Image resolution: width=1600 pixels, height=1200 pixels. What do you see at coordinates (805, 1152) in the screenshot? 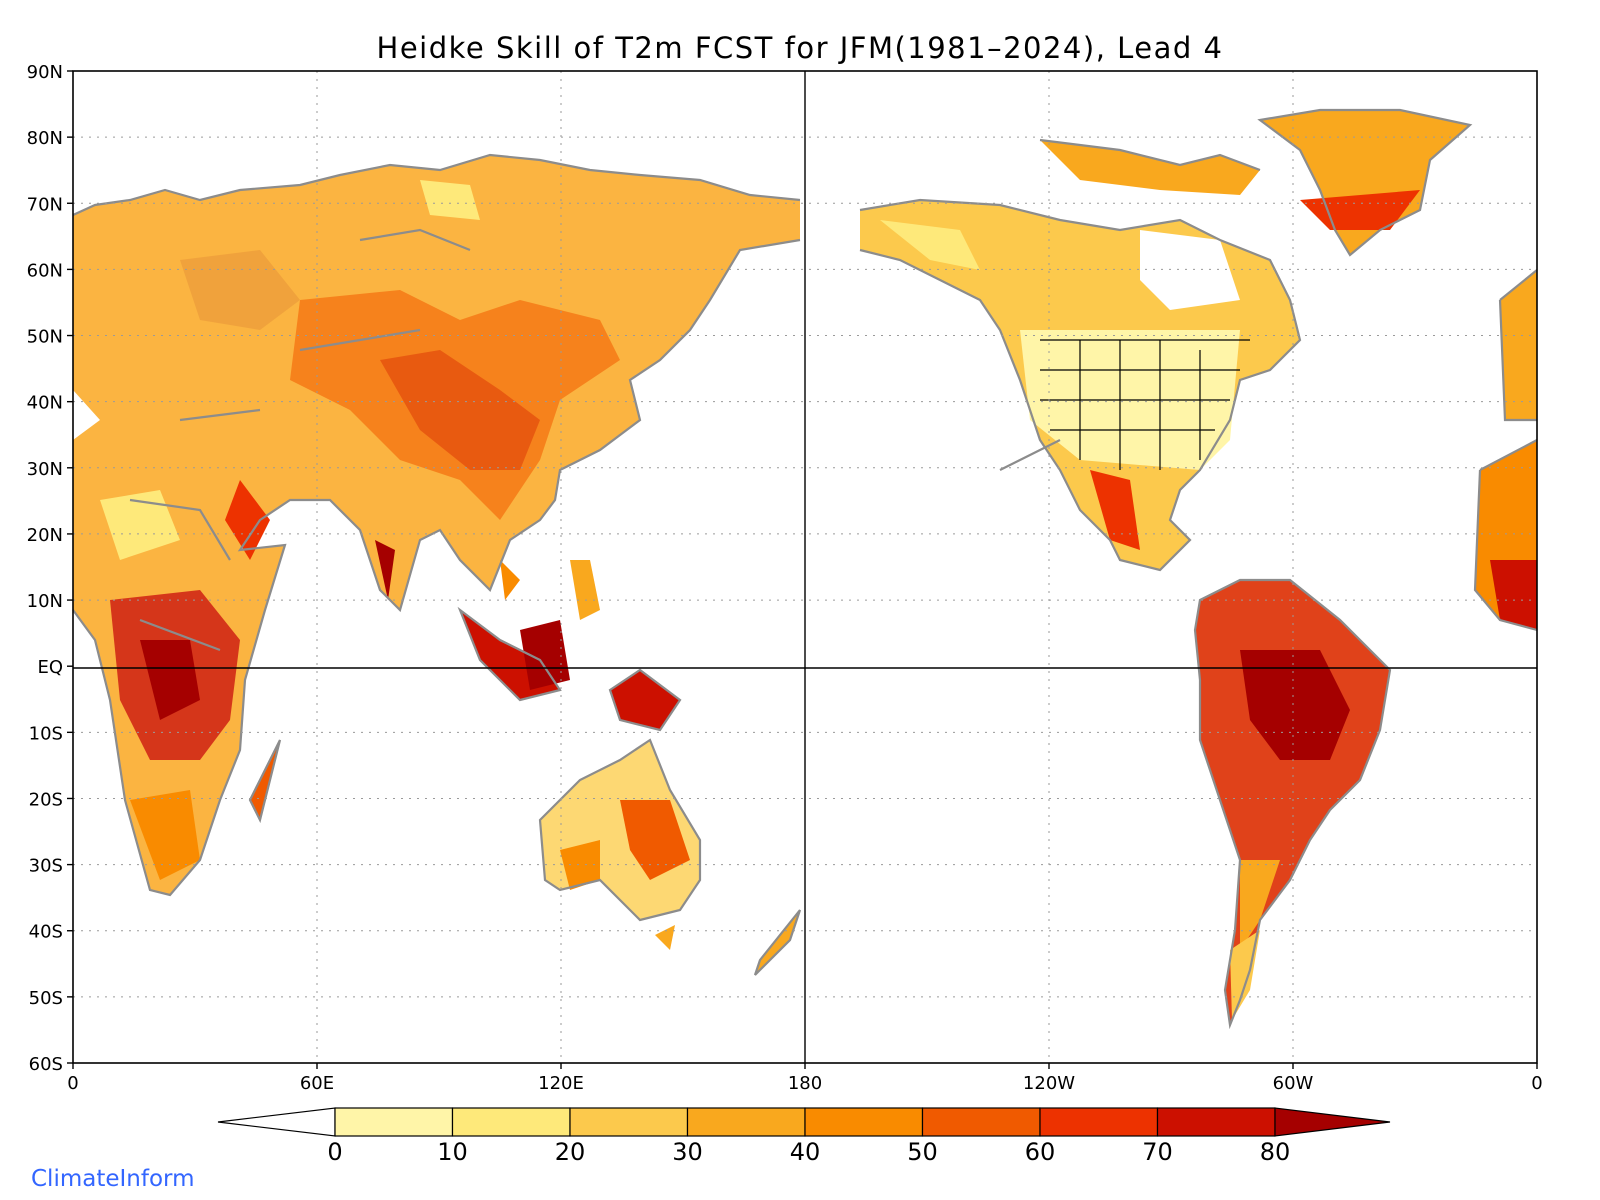
I see `colorbar-label: 40` at bounding box center [805, 1152].